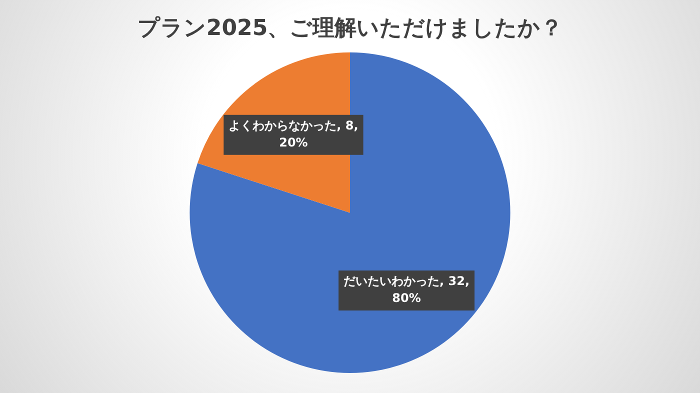 Image resolution: width=700 pixels, height=393 pixels. What do you see at coordinates (407, 290) in the screenshot?
I see `slice-label: だいたいわかった, 32, 80%` at bounding box center [407, 290].